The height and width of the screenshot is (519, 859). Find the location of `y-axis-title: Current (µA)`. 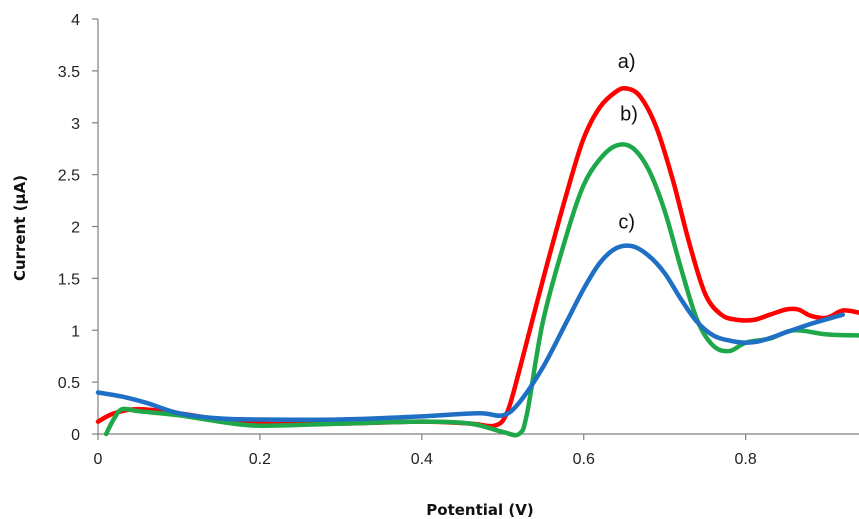

y-axis-title: Current (µA) is located at coordinates (20, 228).